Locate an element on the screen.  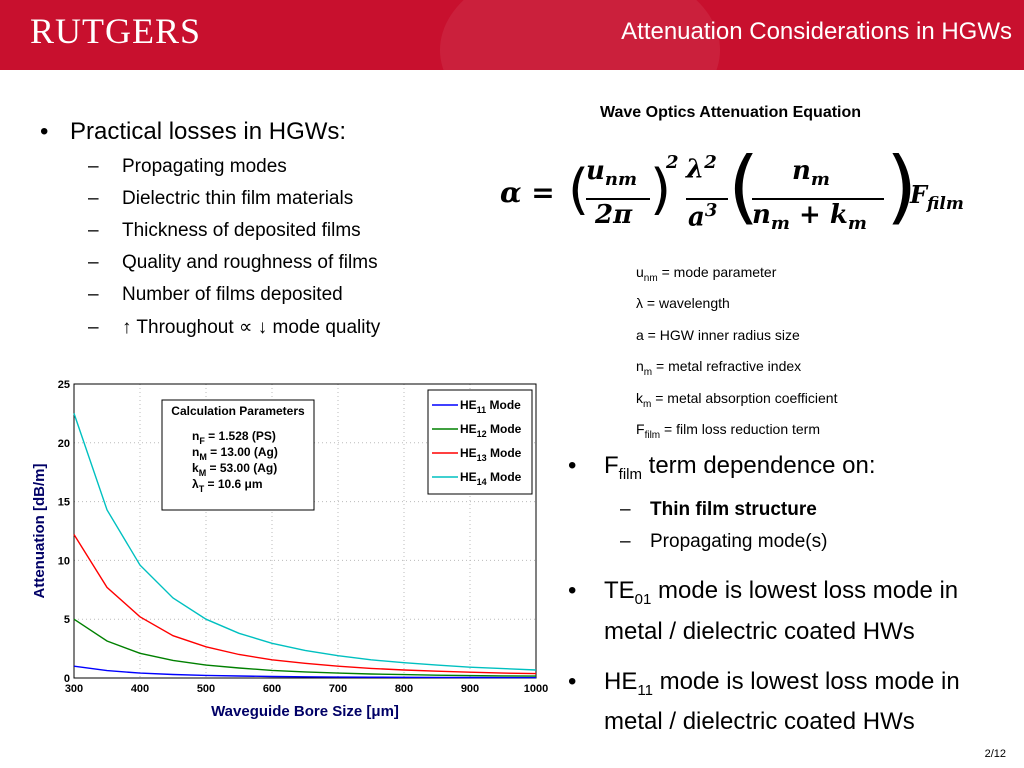
sub-bullet-text: Quality and roughness of films is located at coordinates (250, 262).